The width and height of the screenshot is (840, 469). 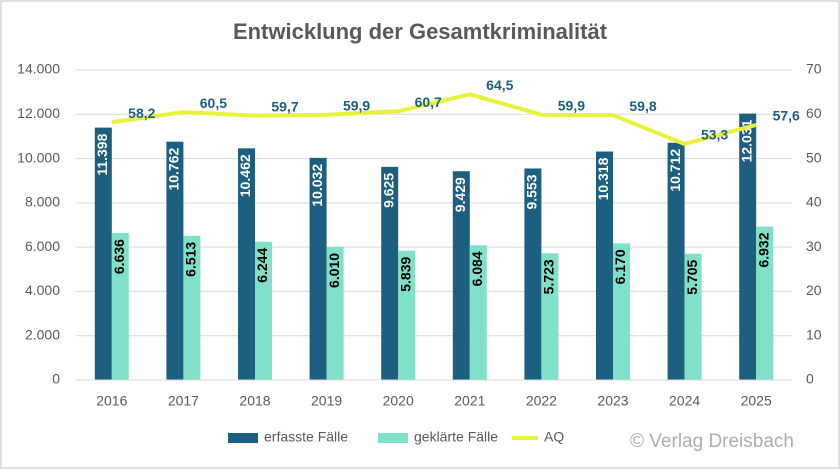 I want to click on watermark: © Verlag Dreisbach, so click(x=712, y=441).